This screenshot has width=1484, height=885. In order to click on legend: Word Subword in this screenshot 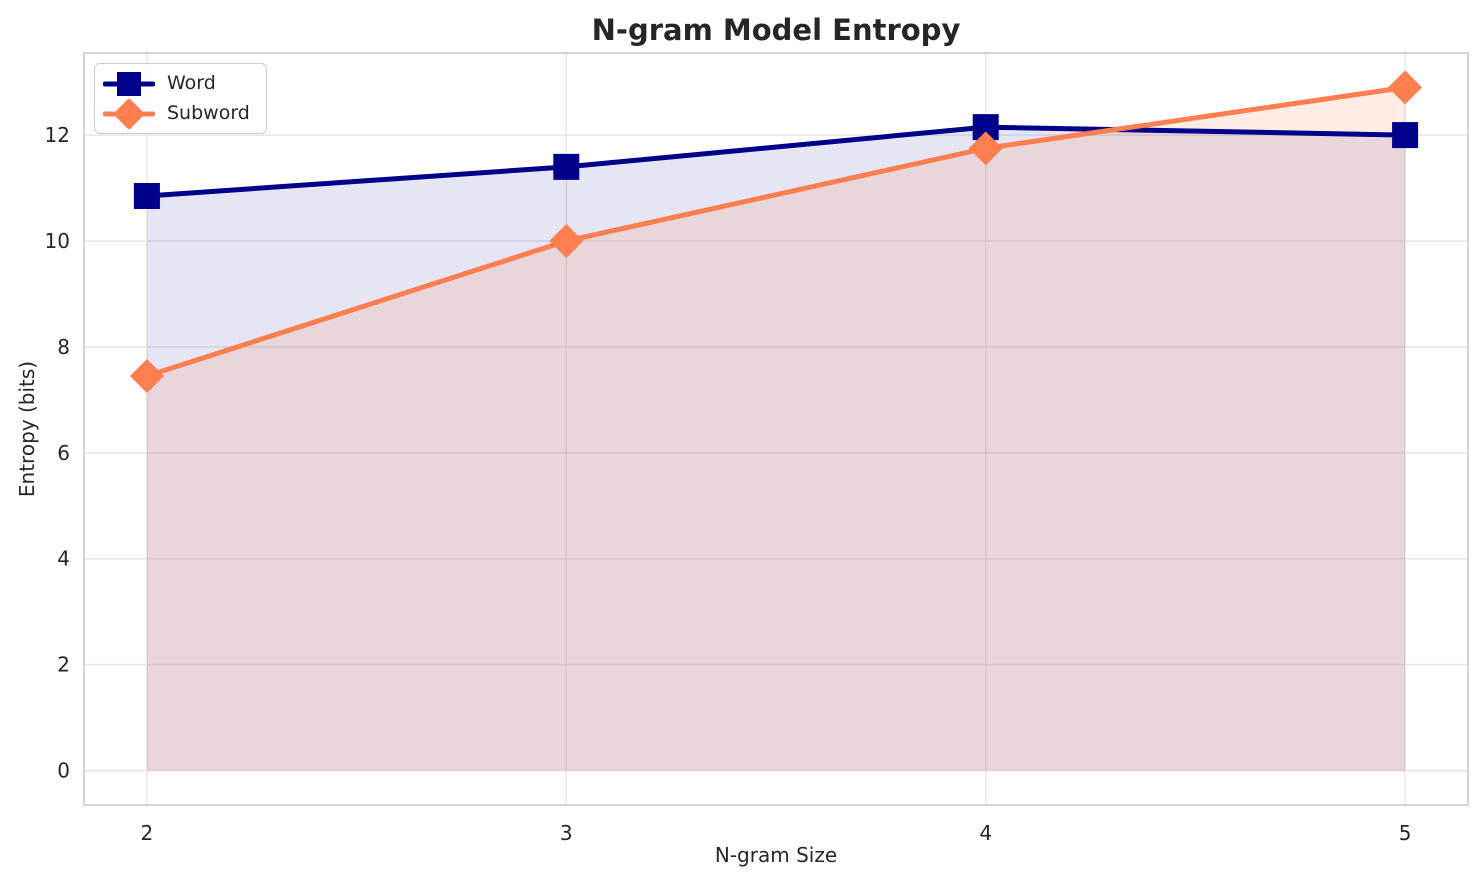, I will do `click(180, 98)`.